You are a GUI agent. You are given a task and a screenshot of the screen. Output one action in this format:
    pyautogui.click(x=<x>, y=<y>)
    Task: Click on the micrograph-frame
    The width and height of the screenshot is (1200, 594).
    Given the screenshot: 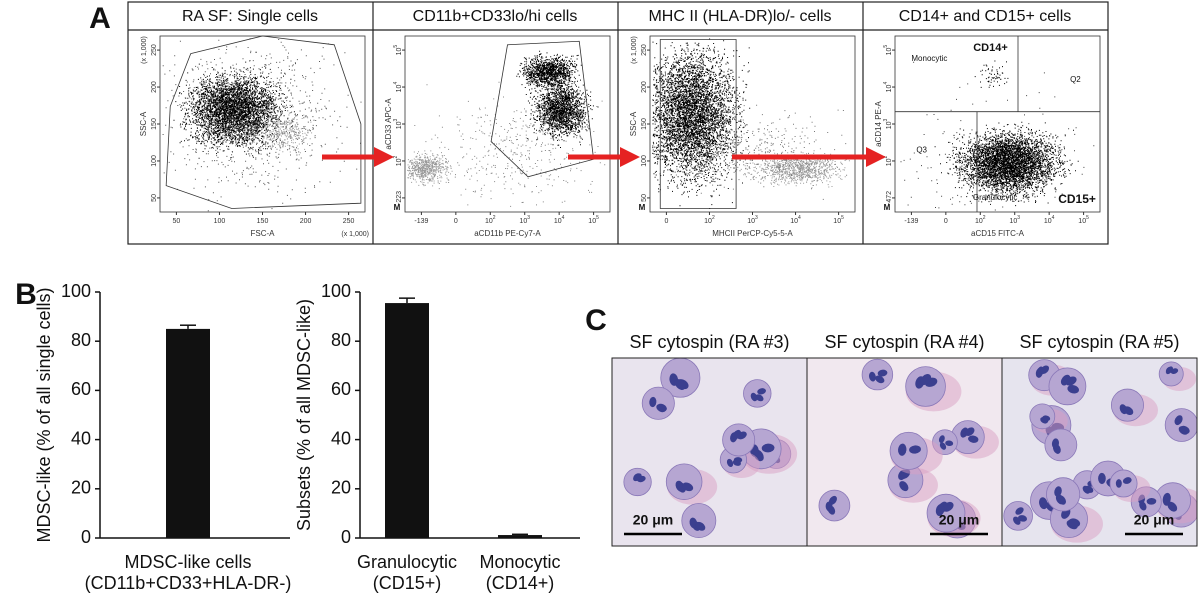 What is the action you would take?
    pyautogui.click(x=1099, y=452)
    